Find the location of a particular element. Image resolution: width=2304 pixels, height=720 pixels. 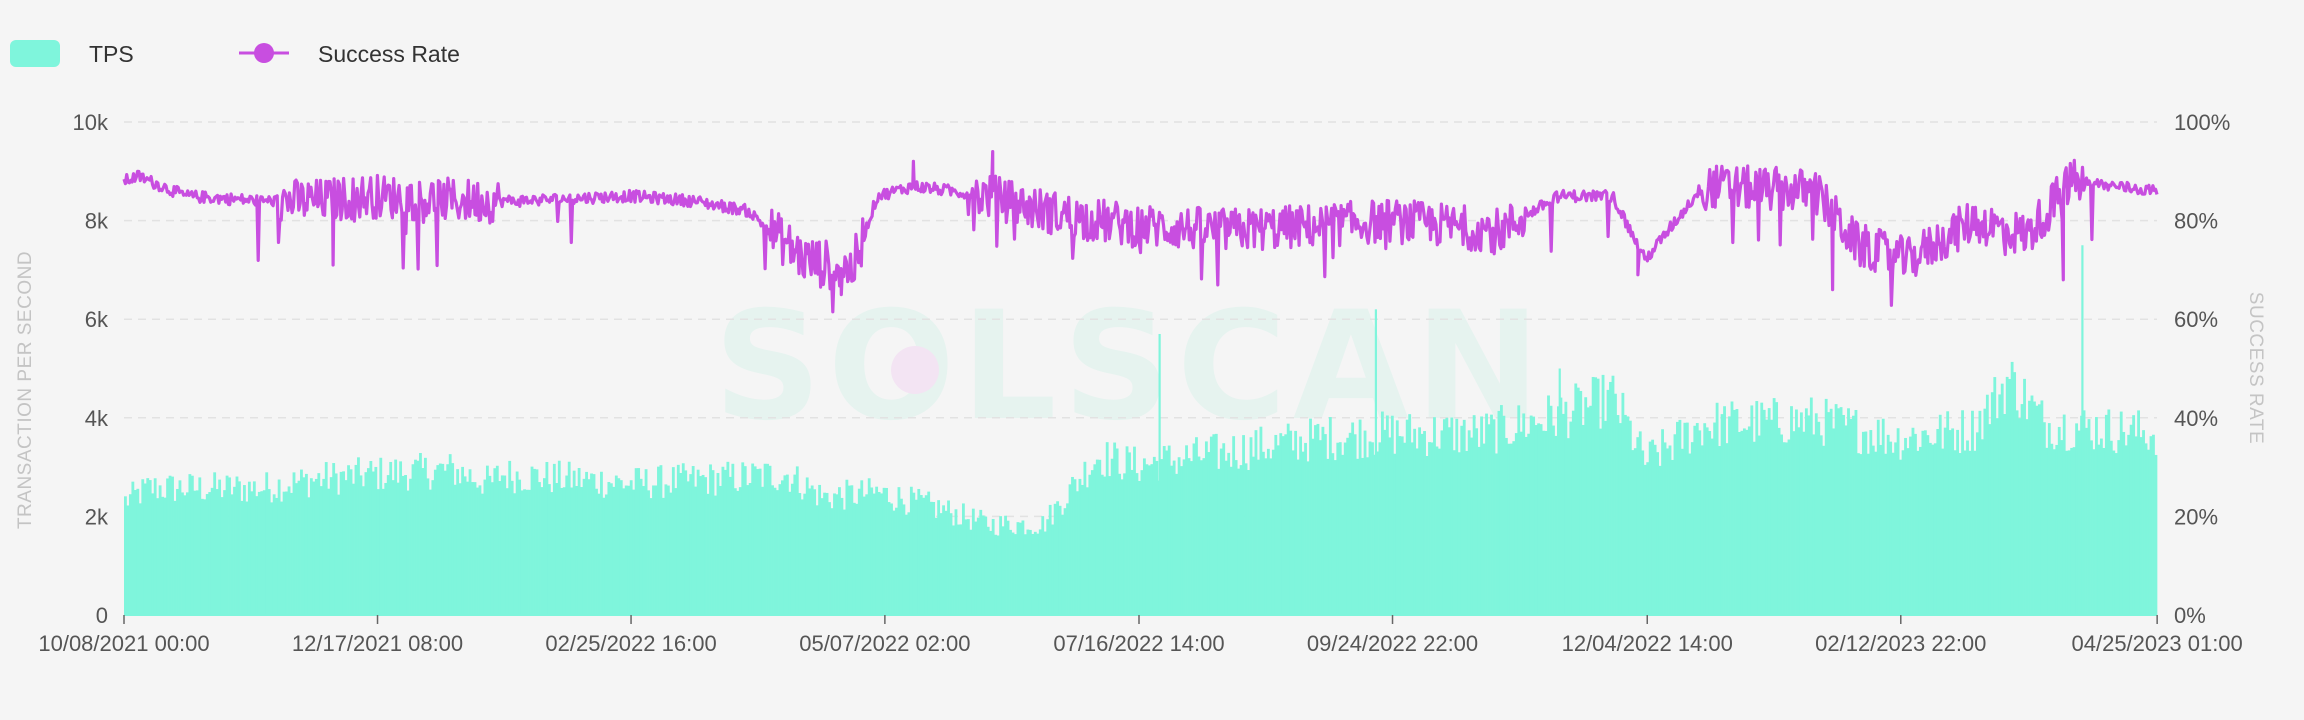

legend-item-success-rate: Success Rate is located at coordinates (349, 54).